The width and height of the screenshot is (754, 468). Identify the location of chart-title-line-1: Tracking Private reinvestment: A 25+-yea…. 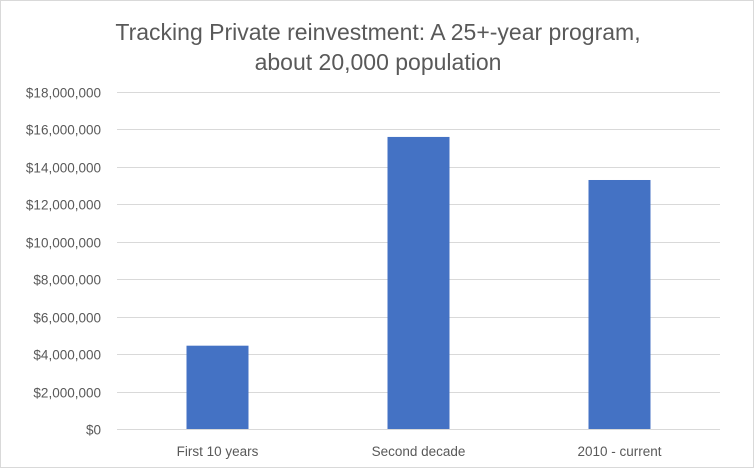
(378, 32).